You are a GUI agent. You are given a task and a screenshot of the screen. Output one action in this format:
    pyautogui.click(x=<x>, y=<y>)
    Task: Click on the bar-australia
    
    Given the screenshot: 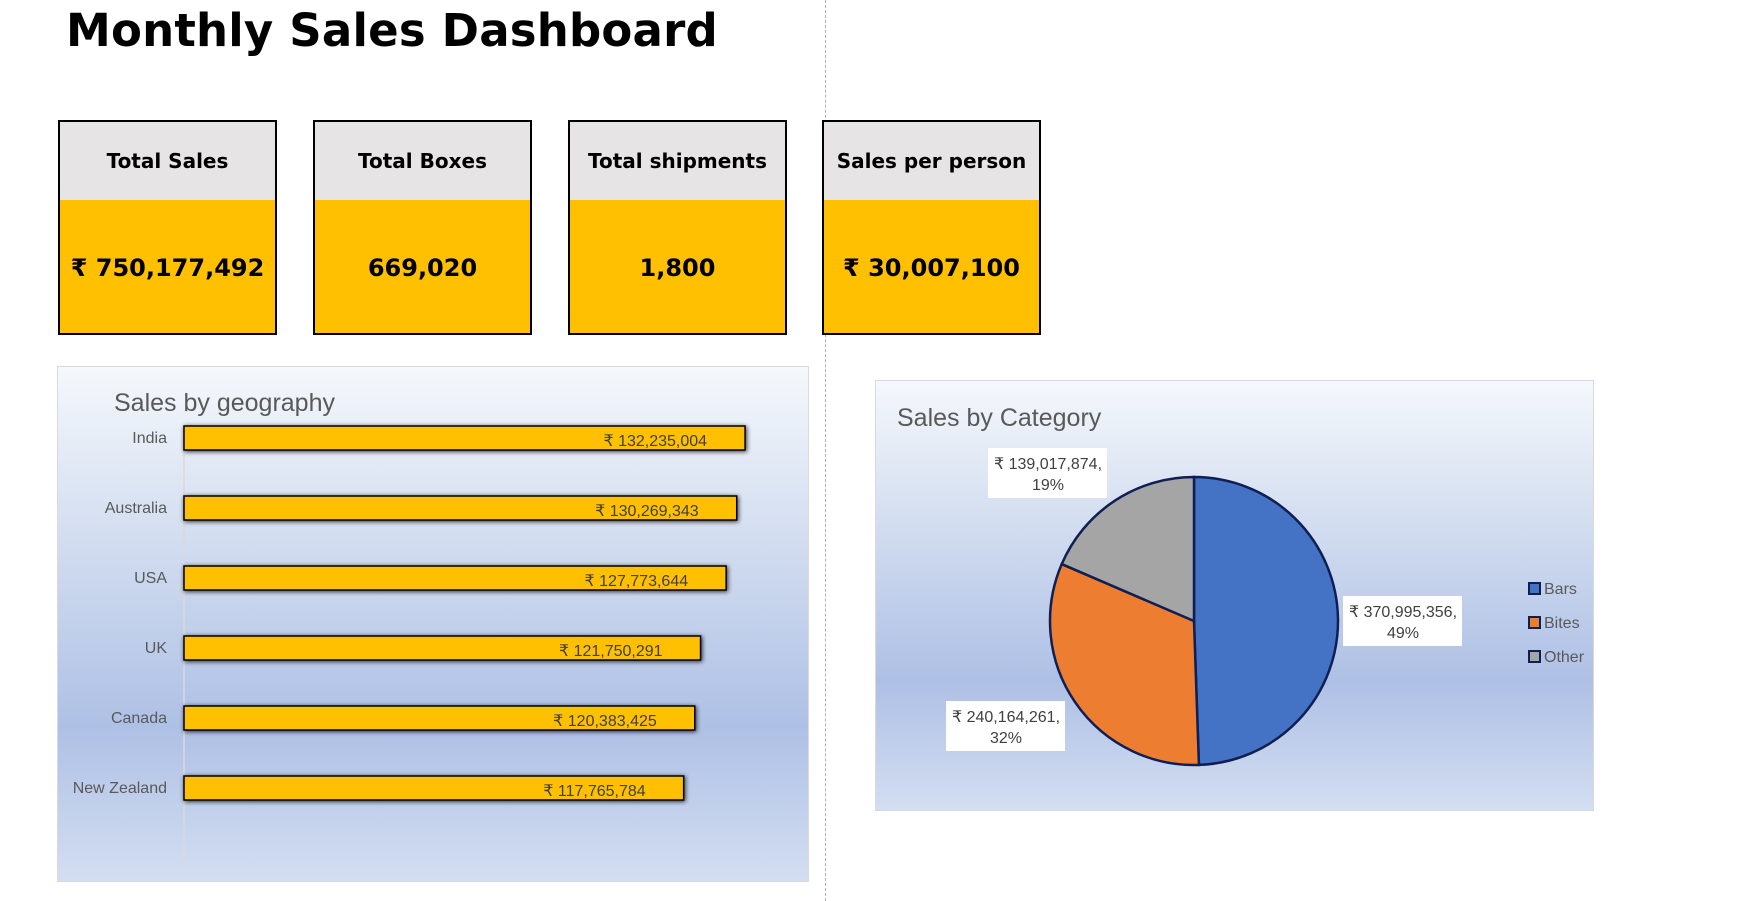 What is the action you would take?
    pyautogui.click(x=460, y=508)
    